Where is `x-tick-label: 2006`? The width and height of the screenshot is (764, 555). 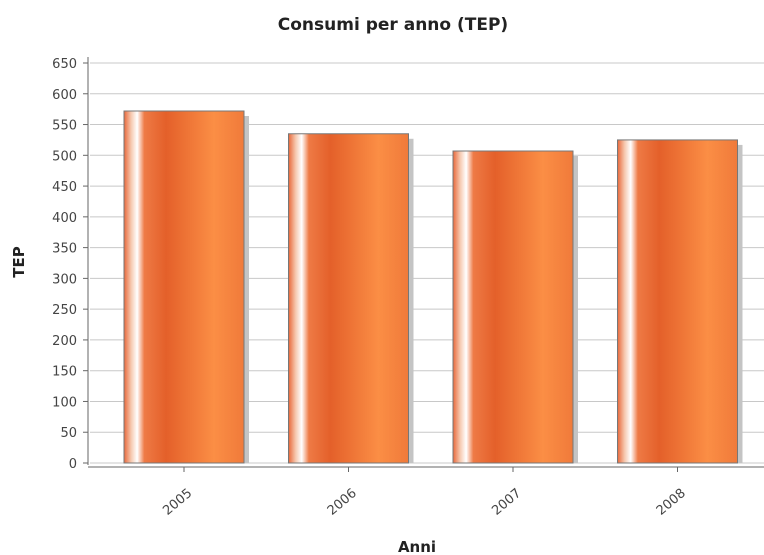
x-tick-label: 2006 is located at coordinates (342, 502).